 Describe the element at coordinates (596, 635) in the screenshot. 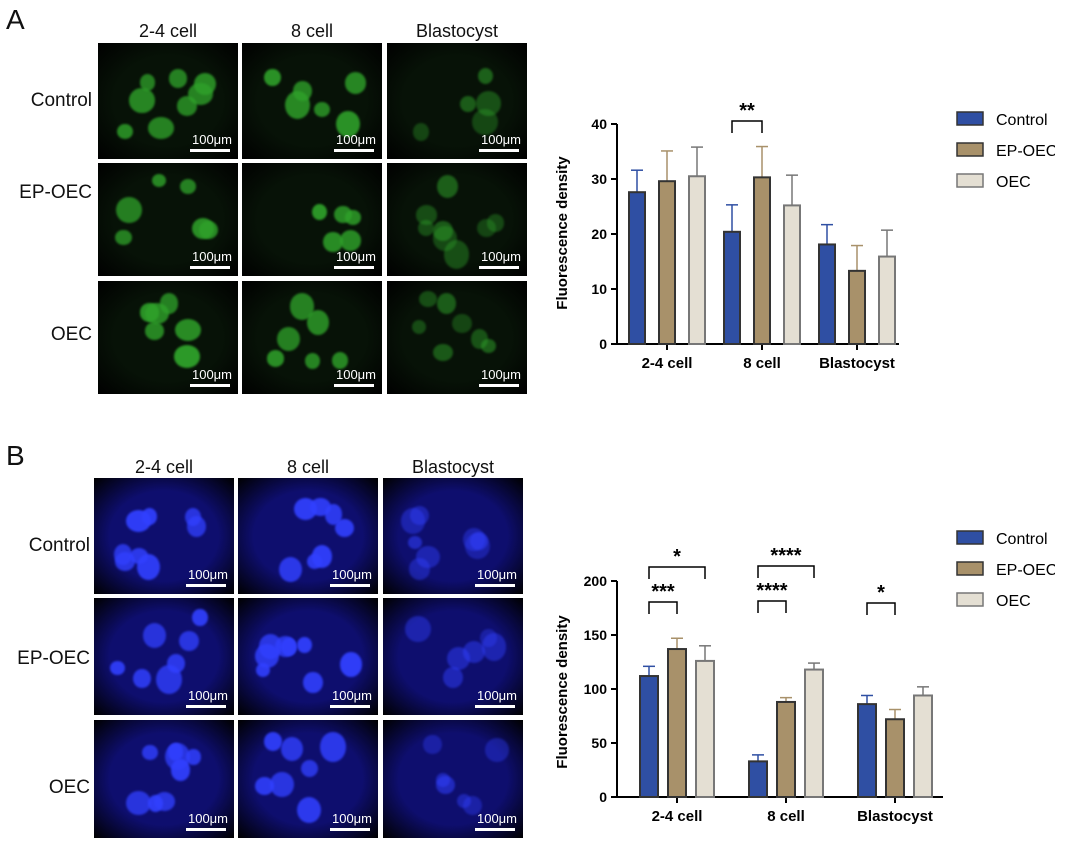

I see `y-tick-label: 150` at that location.